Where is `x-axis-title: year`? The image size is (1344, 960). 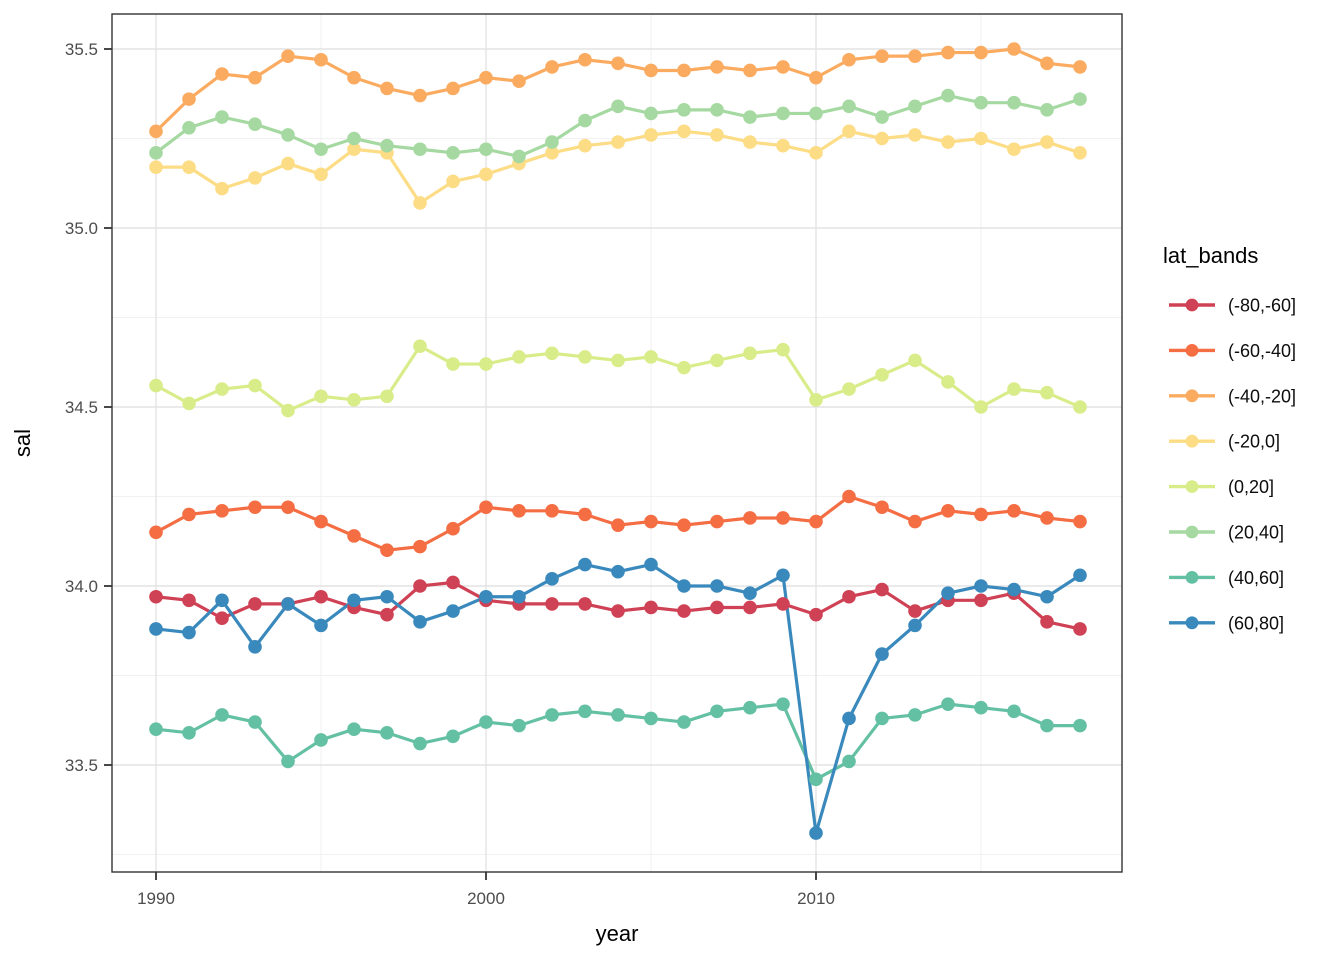
x-axis-title: year is located at coordinates (617, 933).